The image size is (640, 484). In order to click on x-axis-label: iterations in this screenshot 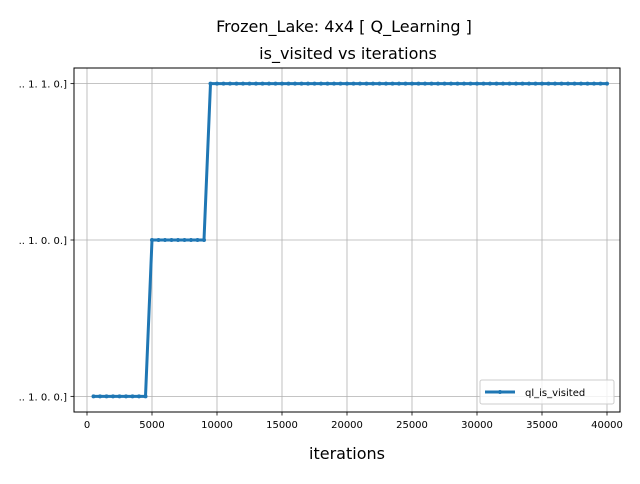, I will do `click(347, 453)`.